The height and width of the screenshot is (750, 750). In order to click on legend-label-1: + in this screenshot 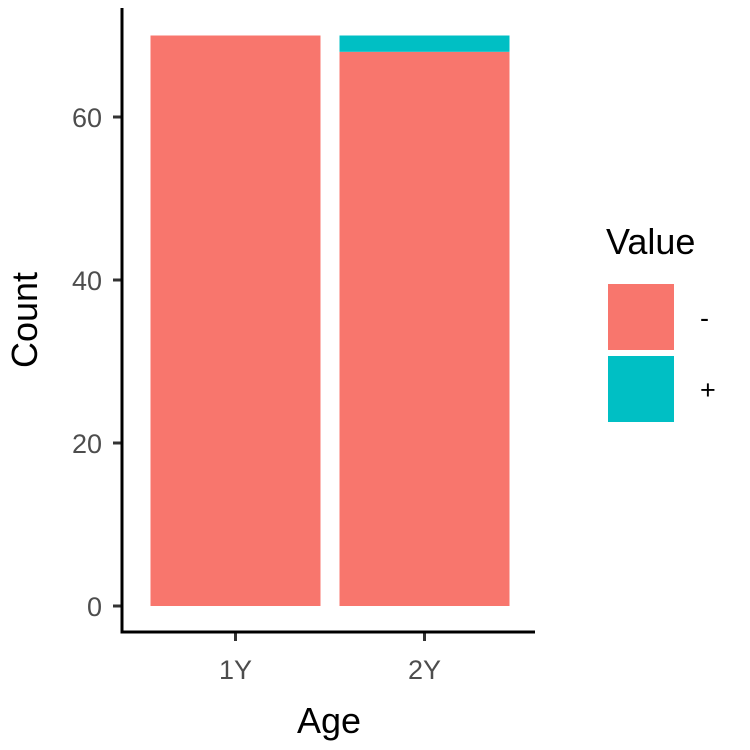, I will do `click(708, 390)`.